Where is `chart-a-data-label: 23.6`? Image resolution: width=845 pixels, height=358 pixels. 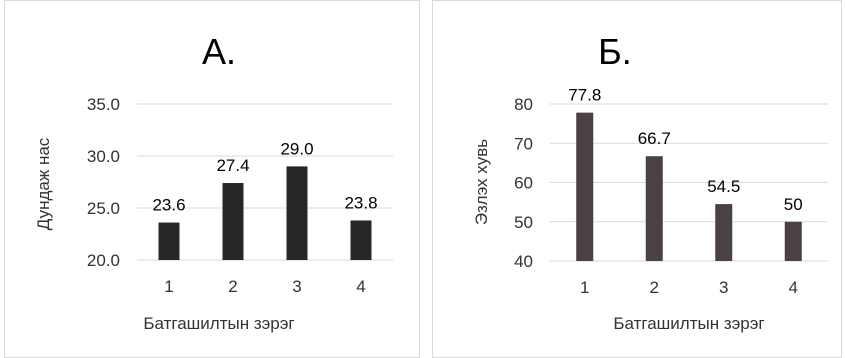
chart-a-data-label: 23.6 is located at coordinates (168, 205).